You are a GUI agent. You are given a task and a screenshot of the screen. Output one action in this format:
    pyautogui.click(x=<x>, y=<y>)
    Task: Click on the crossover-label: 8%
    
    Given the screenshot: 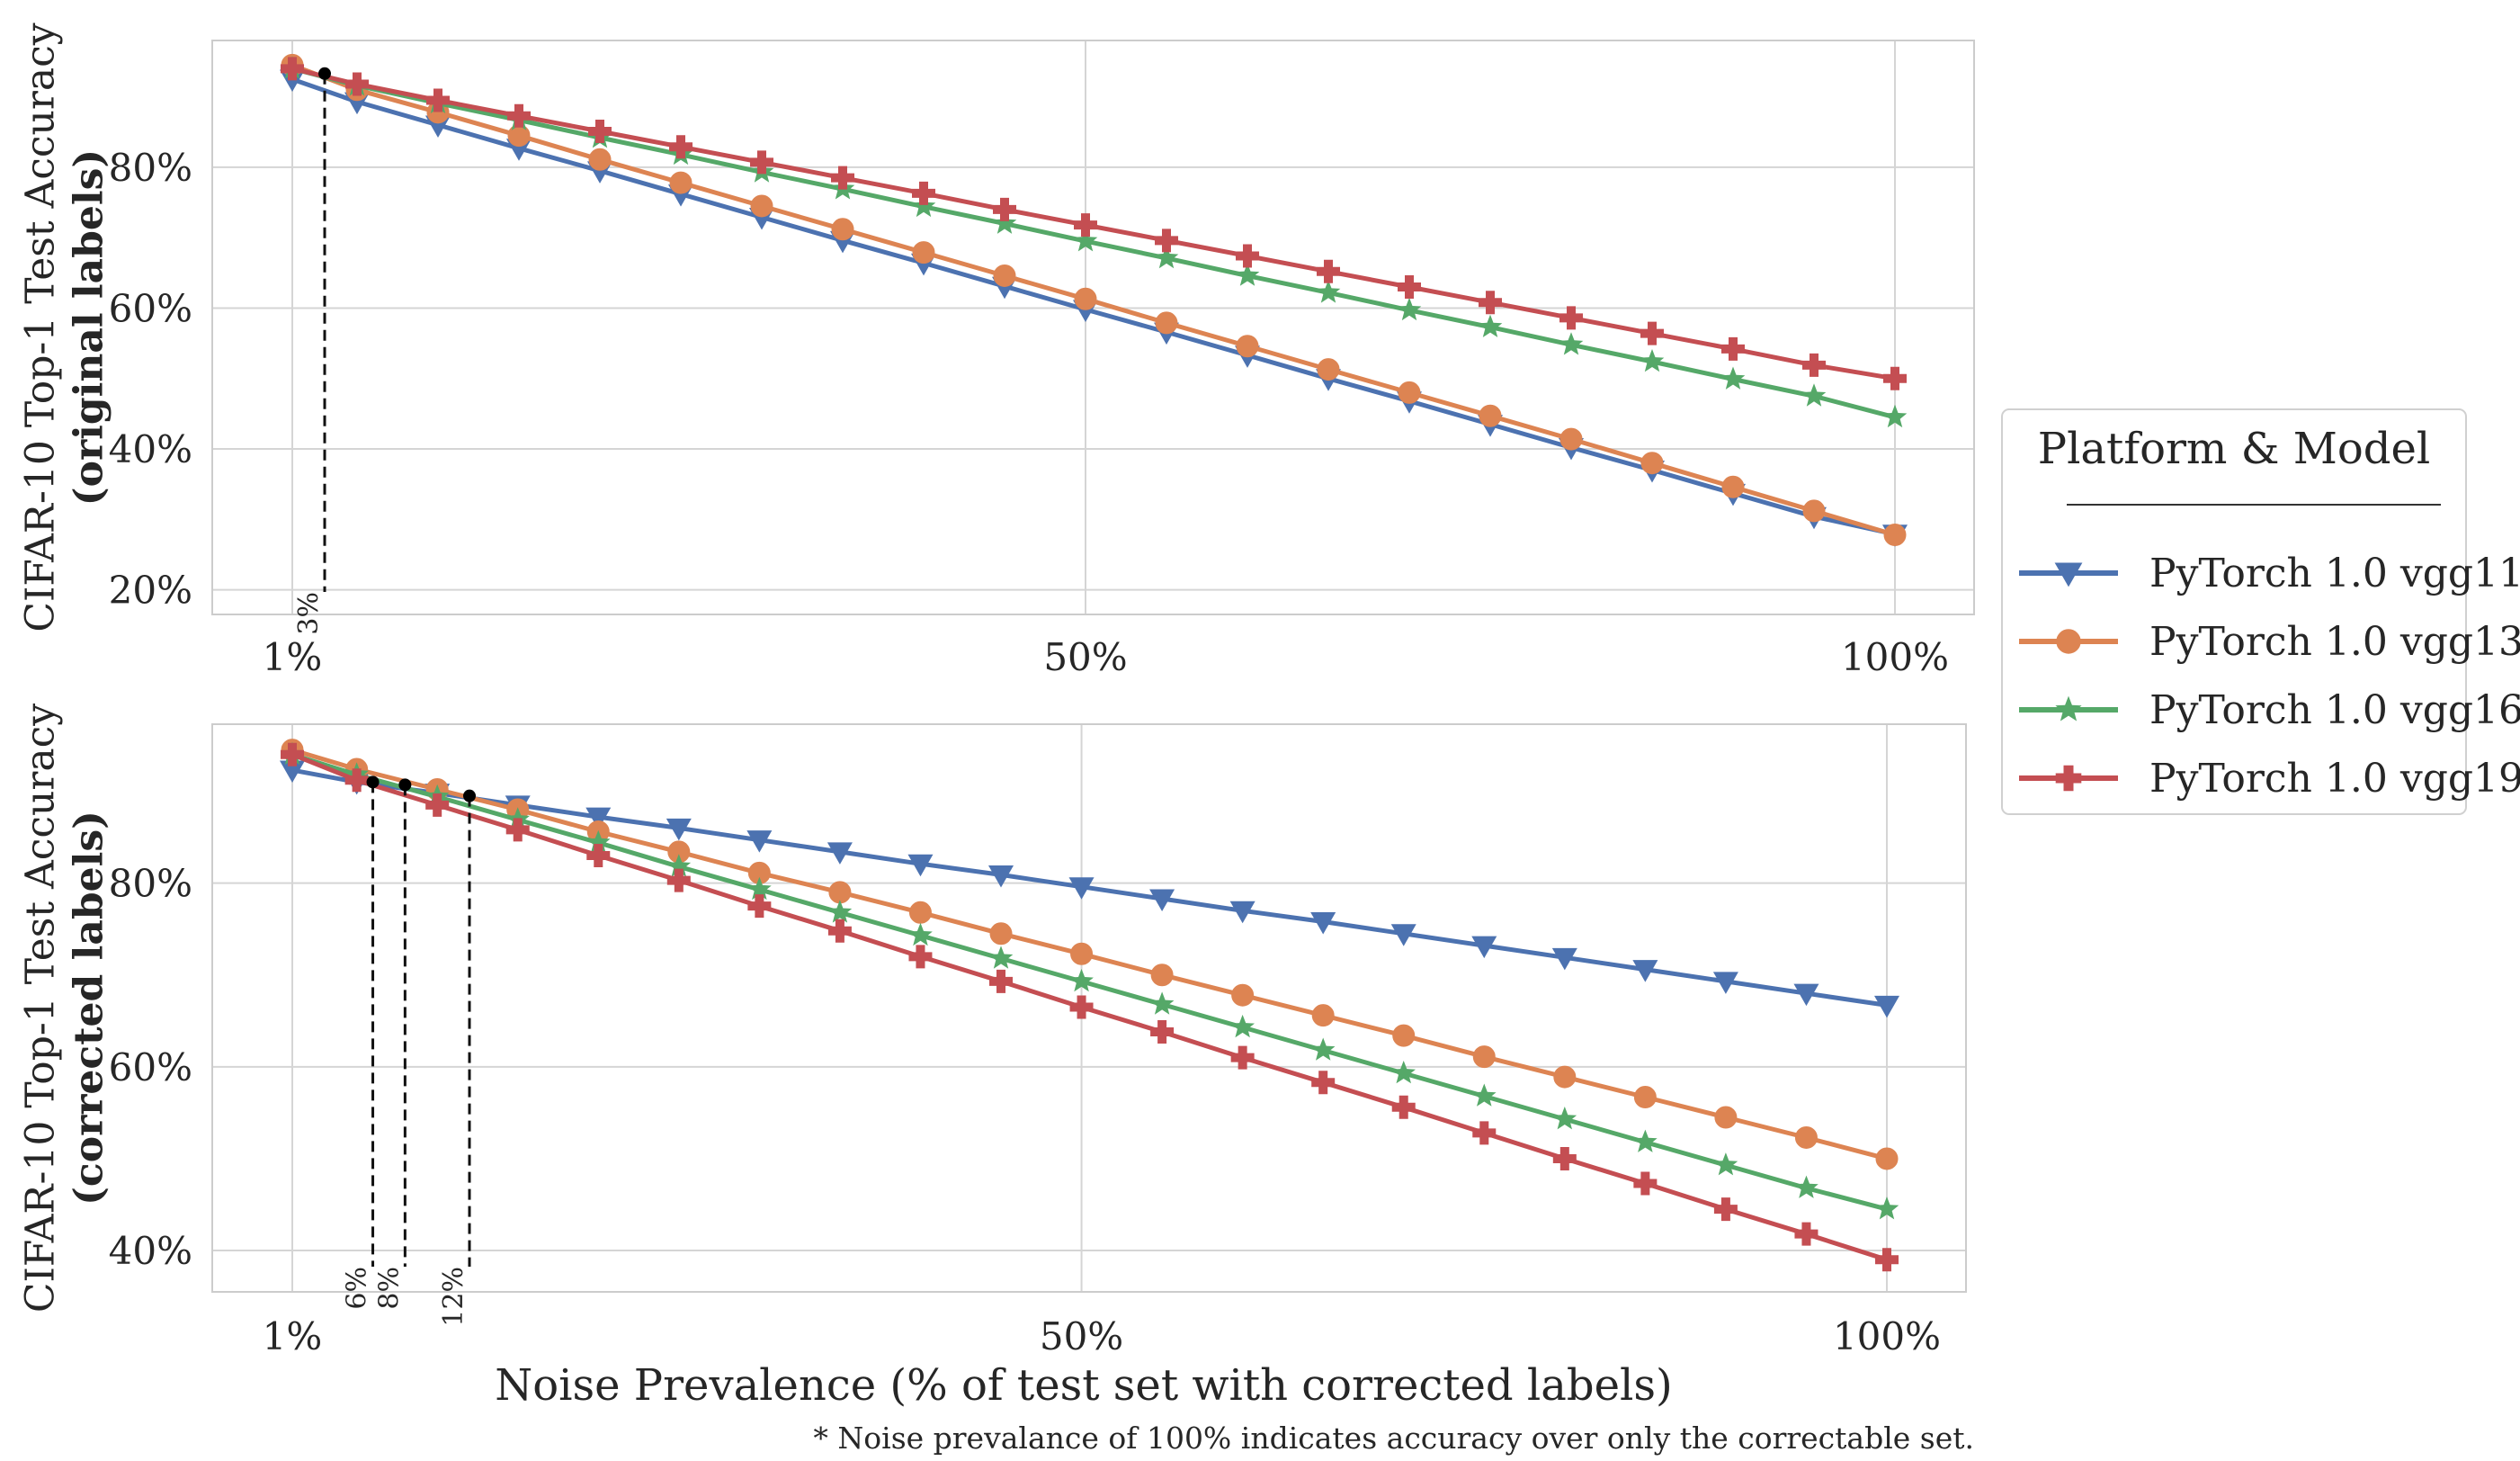 What is the action you would take?
    pyautogui.click(x=389, y=1288)
    